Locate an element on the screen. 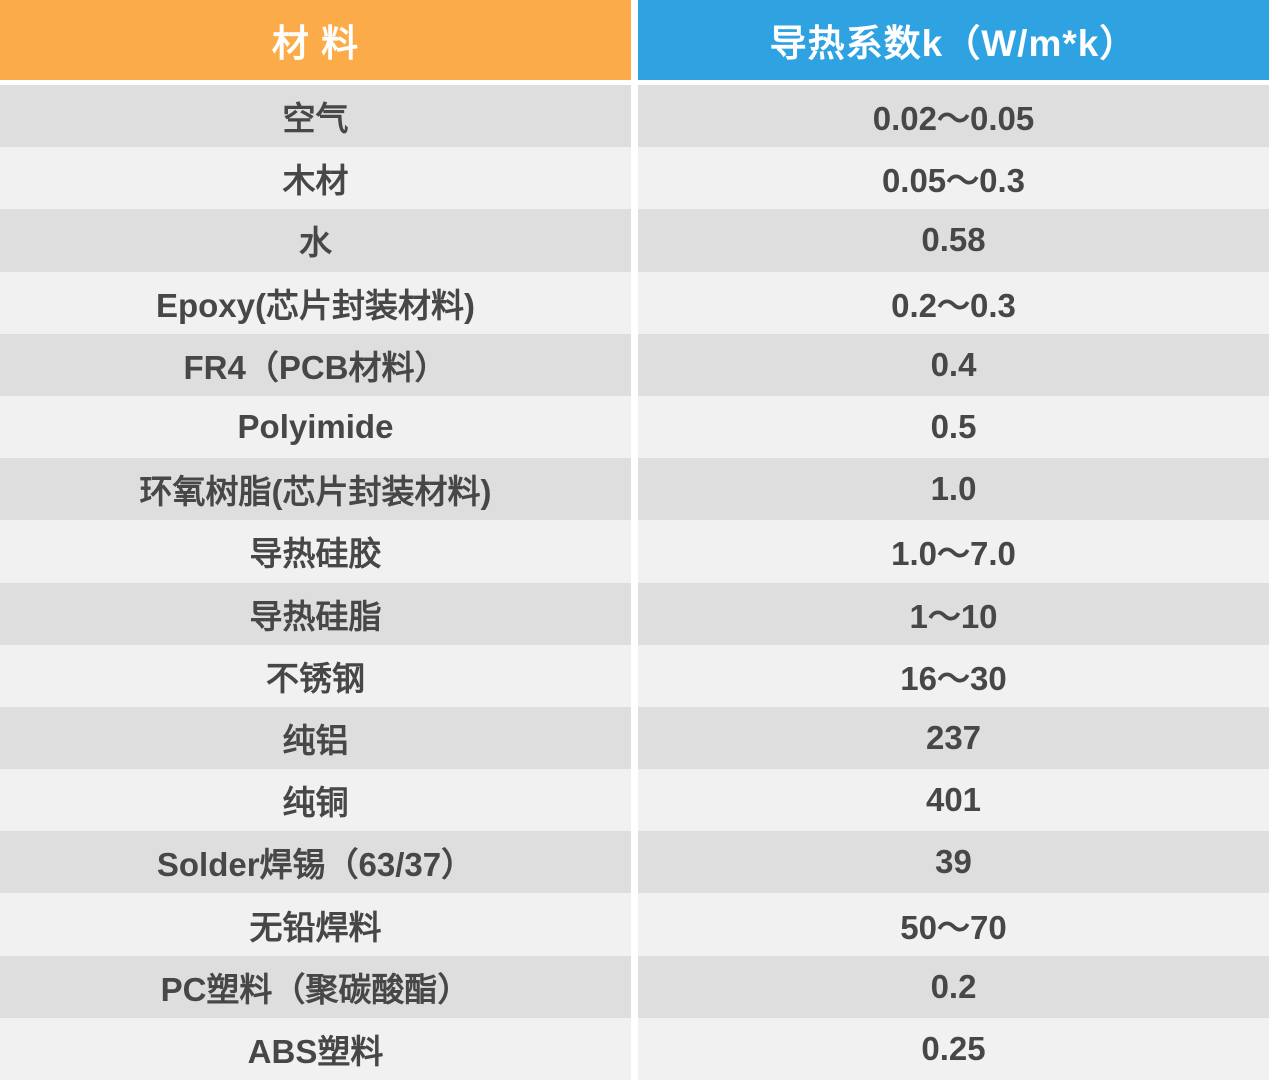 Image resolution: width=1269 pixels, height=1080 pixels. value-cell: 237 is located at coordinates (953, 738).